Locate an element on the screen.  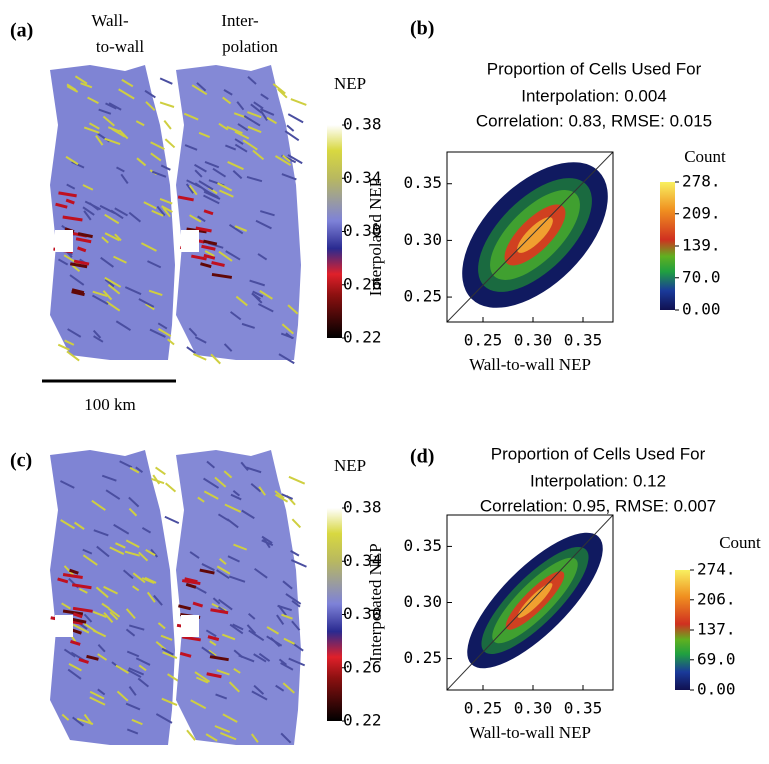
colorbar-tick-label: 0.30 is located at coordinates (362, 230).